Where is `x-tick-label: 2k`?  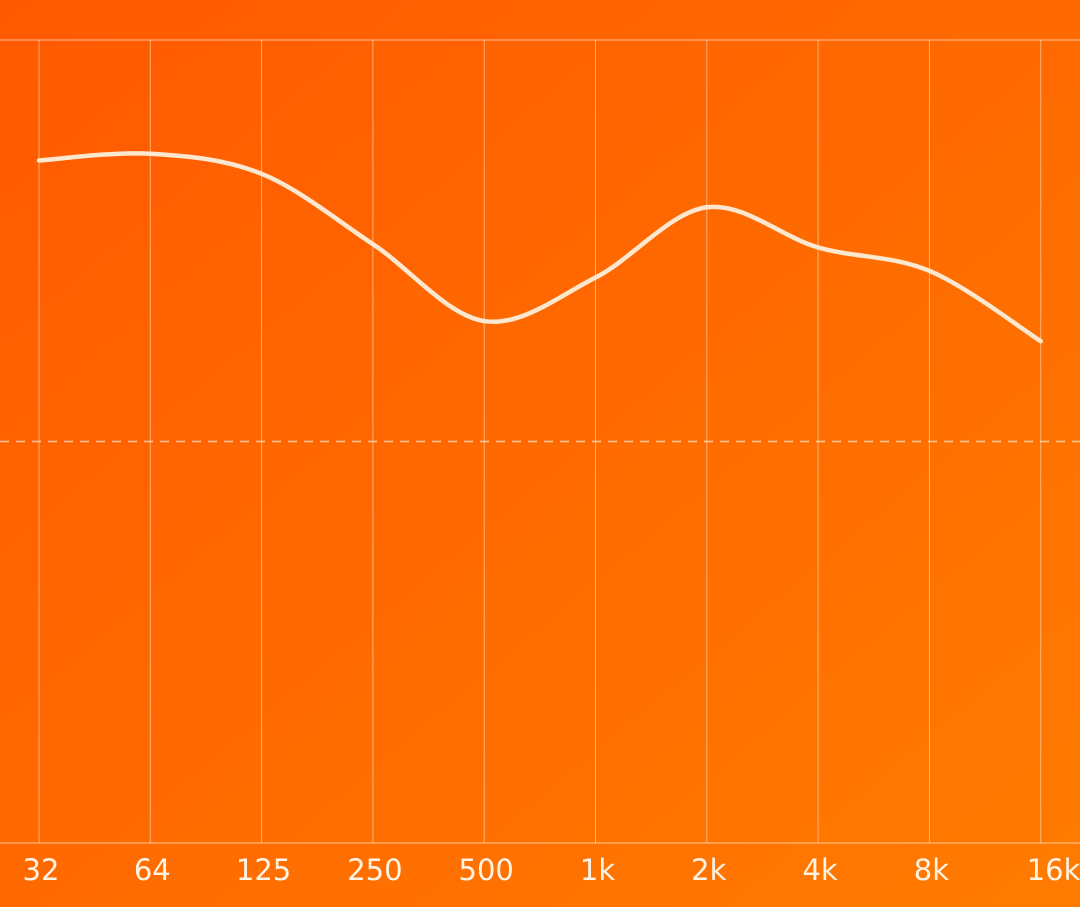
x-tick-label: 2k is located at coordinates (708, 870).